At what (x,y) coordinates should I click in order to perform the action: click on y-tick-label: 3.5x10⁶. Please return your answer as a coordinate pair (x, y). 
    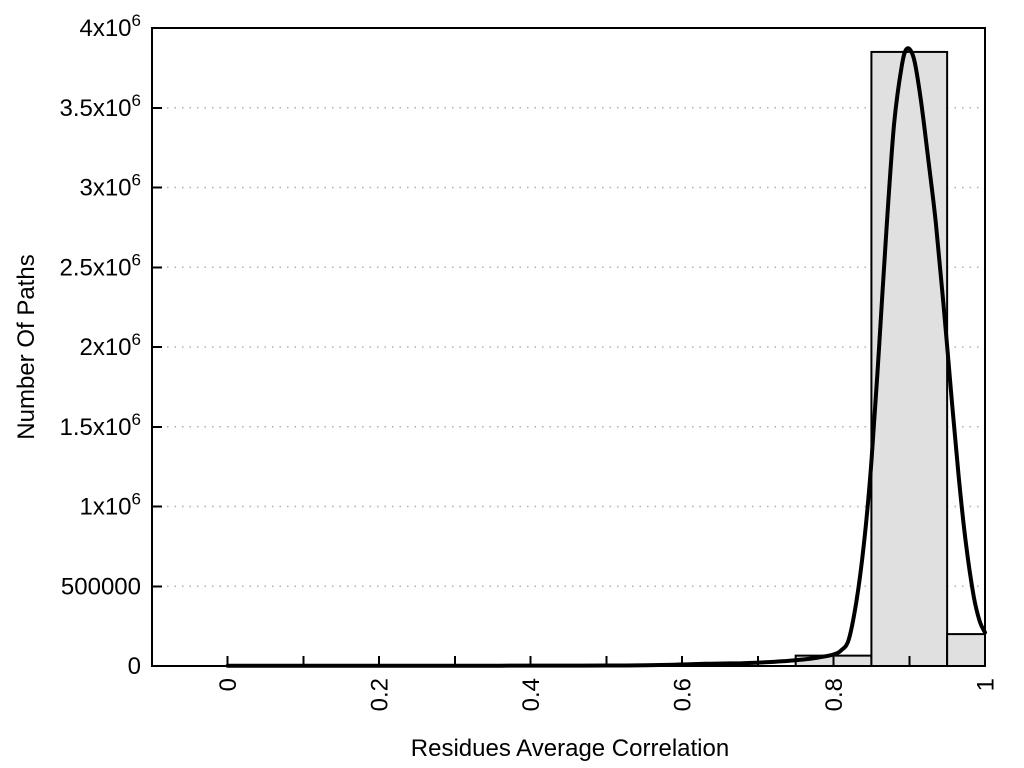
    Looking at the image, I should click on (100, 106).